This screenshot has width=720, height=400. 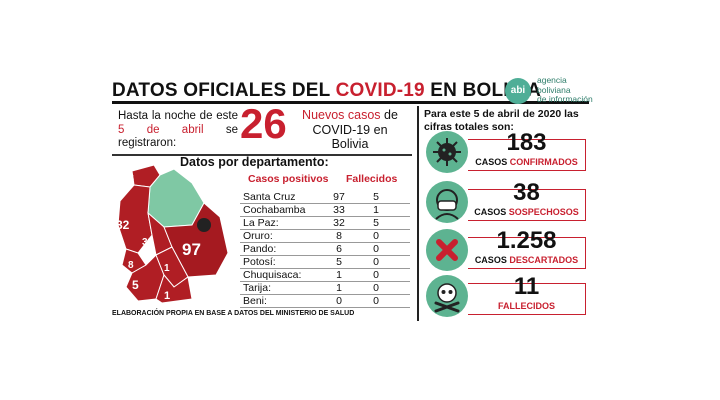 I want to click on new-cases-number: 26, so click(x=263, y=123).